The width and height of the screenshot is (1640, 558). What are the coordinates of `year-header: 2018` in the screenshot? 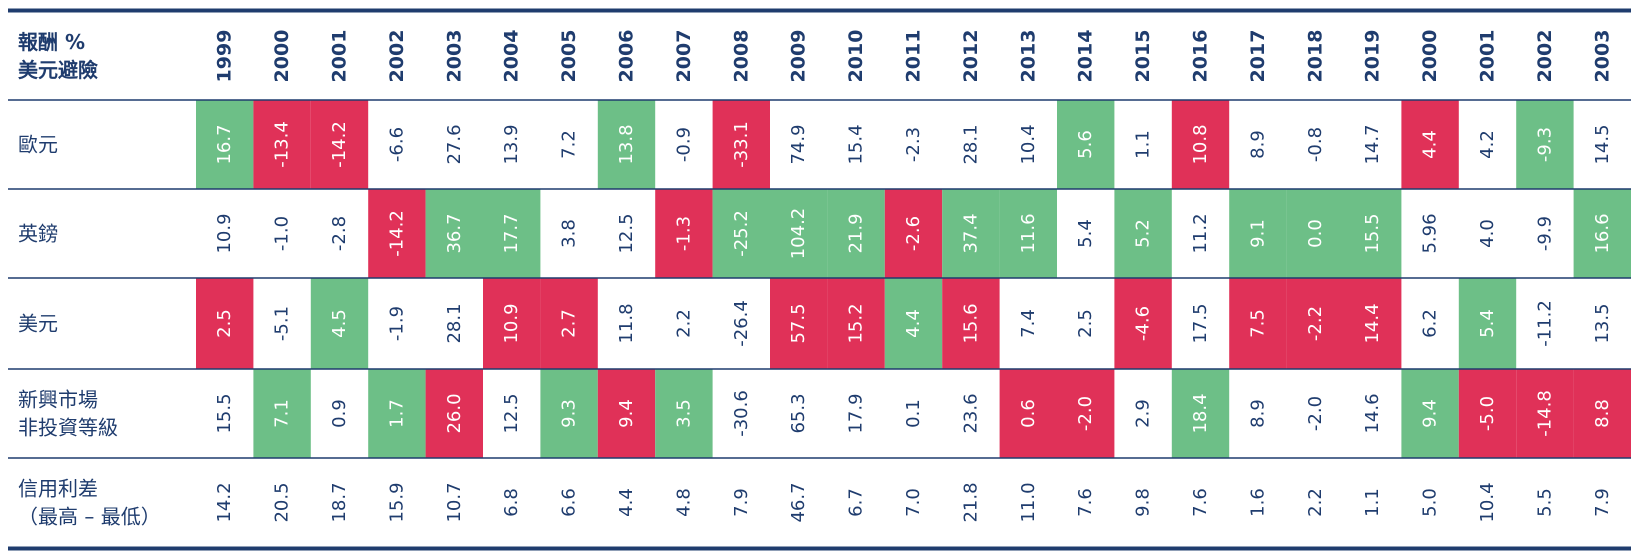 It's located at (1315, 56).